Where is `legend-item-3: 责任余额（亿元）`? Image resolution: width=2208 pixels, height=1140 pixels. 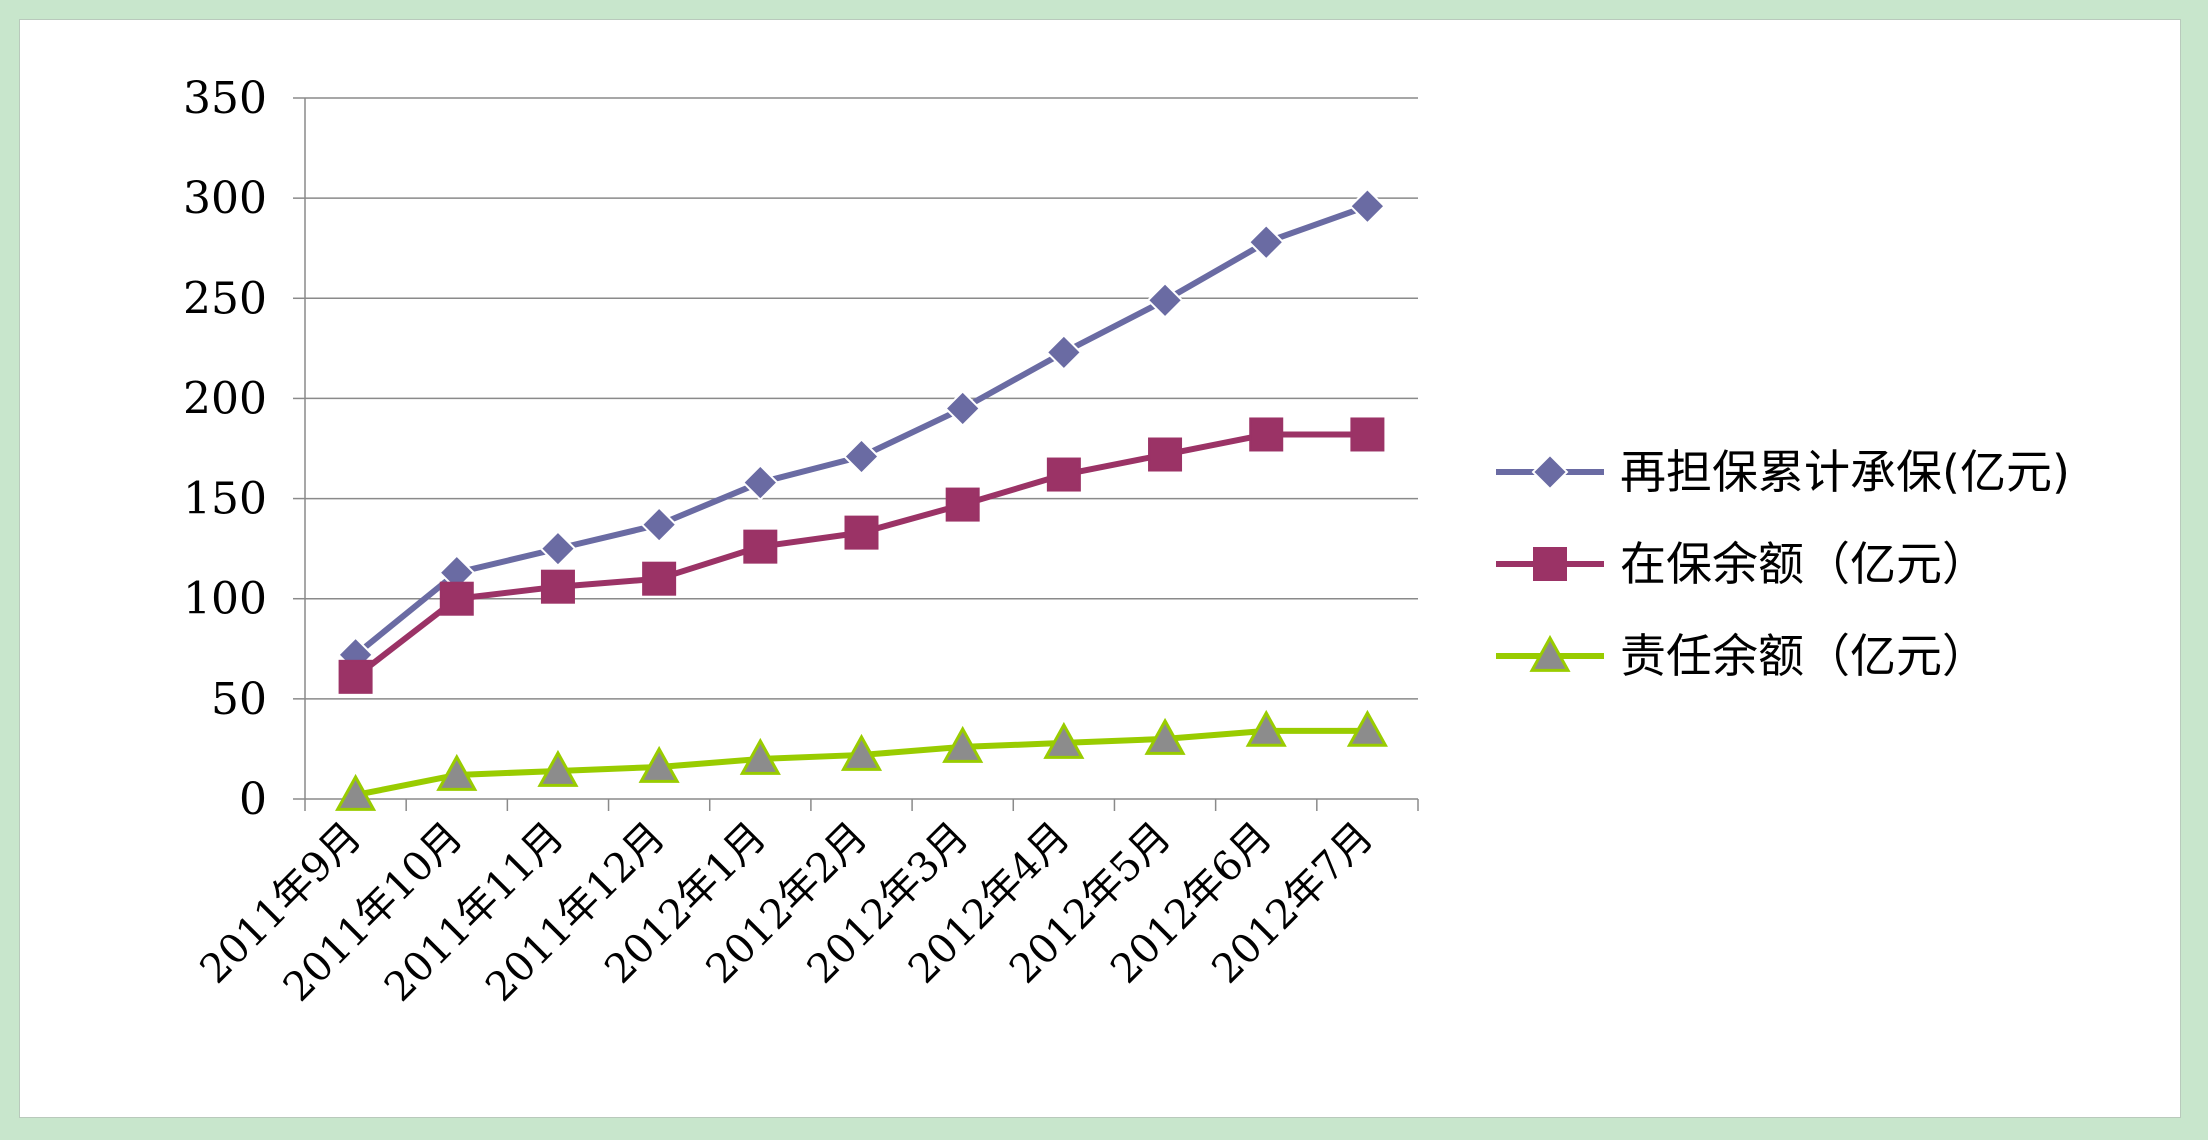 legend-item-3: 责任余额（亿元） is located at coordinates (1742, 656).